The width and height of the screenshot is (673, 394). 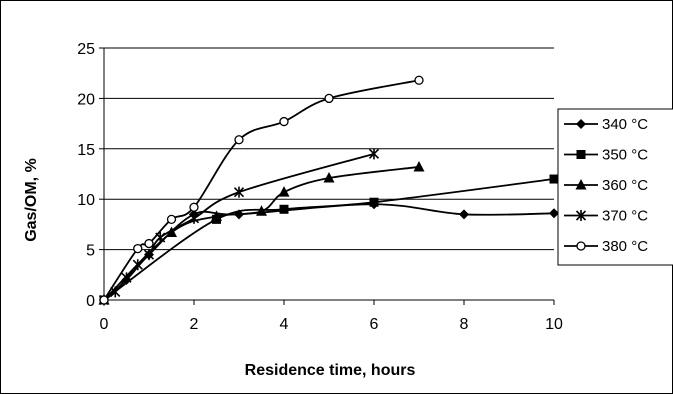 I want to click on legend-item-1: 350 °C, so click(x=606, y=155).